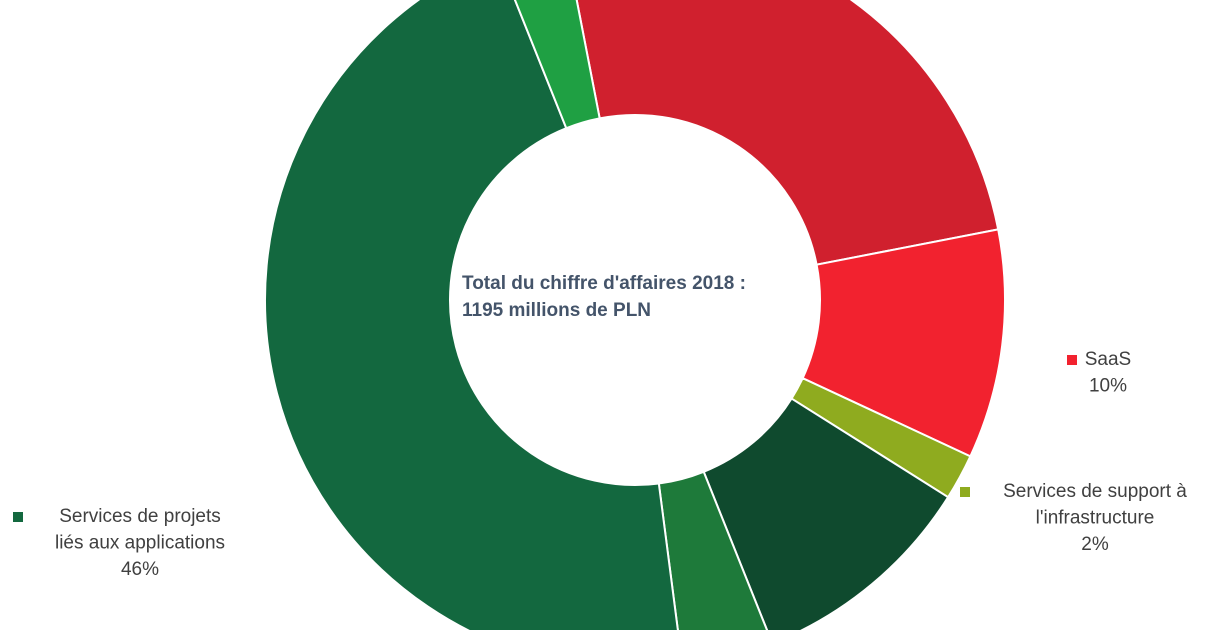 Image resolution: width=1211 pixels, height=630 pixels. What do you see at coordinates (1108, 359) in the screenshot?
I see `data-label-name: SaaS` at bounding box center [1108, 359].